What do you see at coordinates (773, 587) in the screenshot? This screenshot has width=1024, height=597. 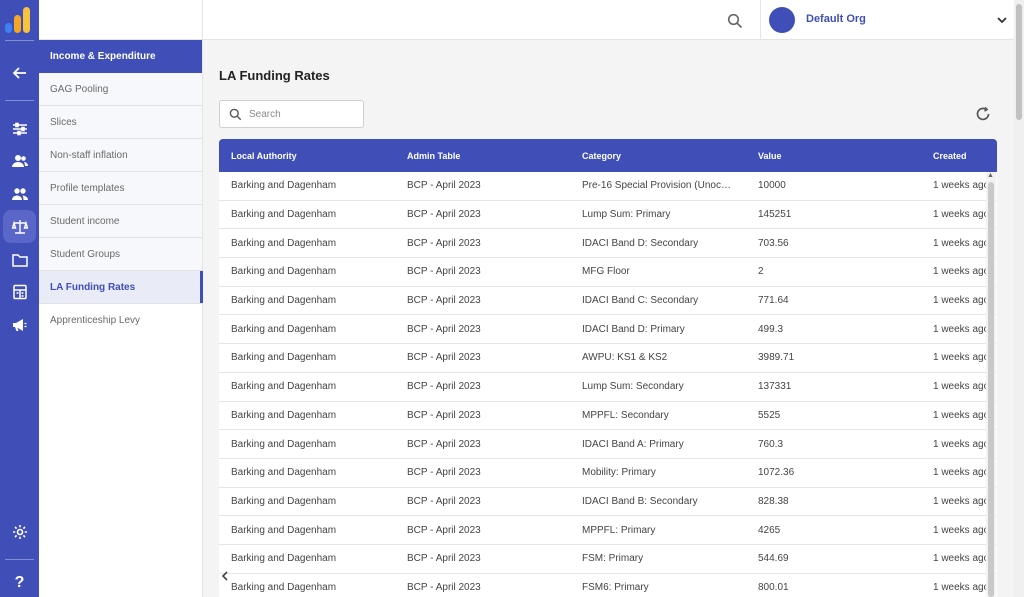 I see `cell-value: 800.01` at bounding box center [773, 587].